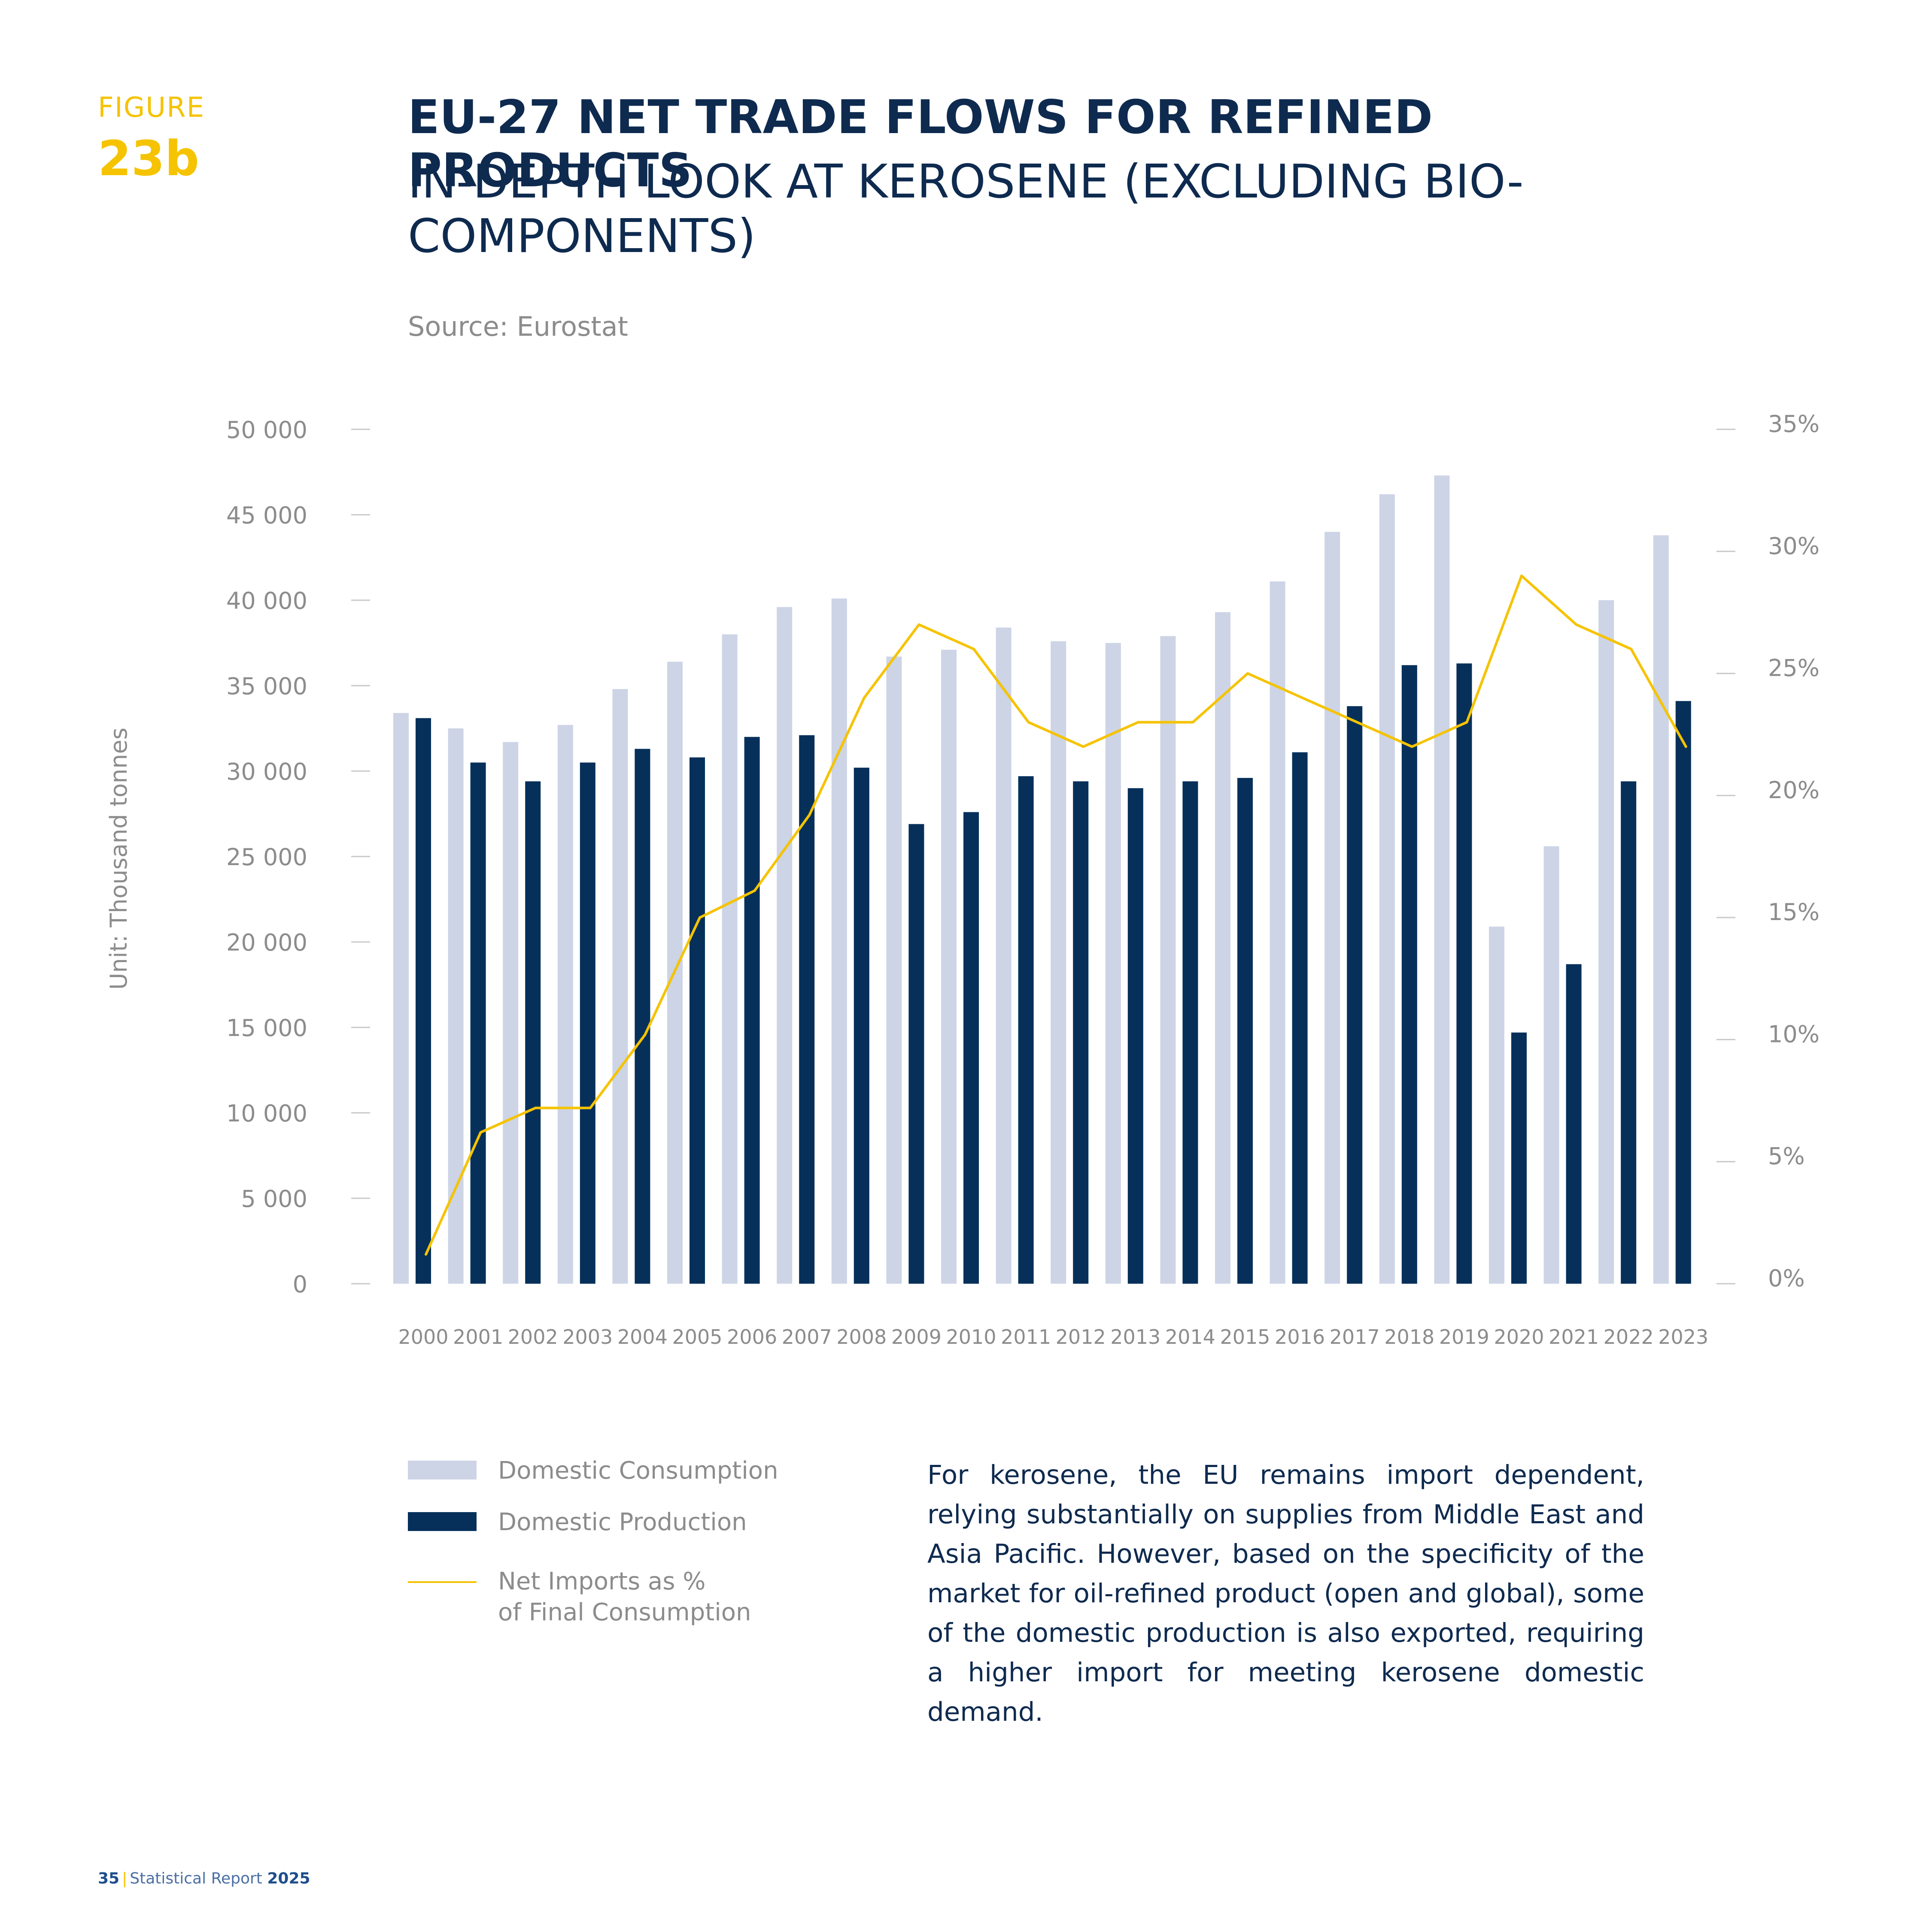  Describe the element at coordinates (274, 1199) in the screenshot. I see `left-tick-label: 5 000` at that location.